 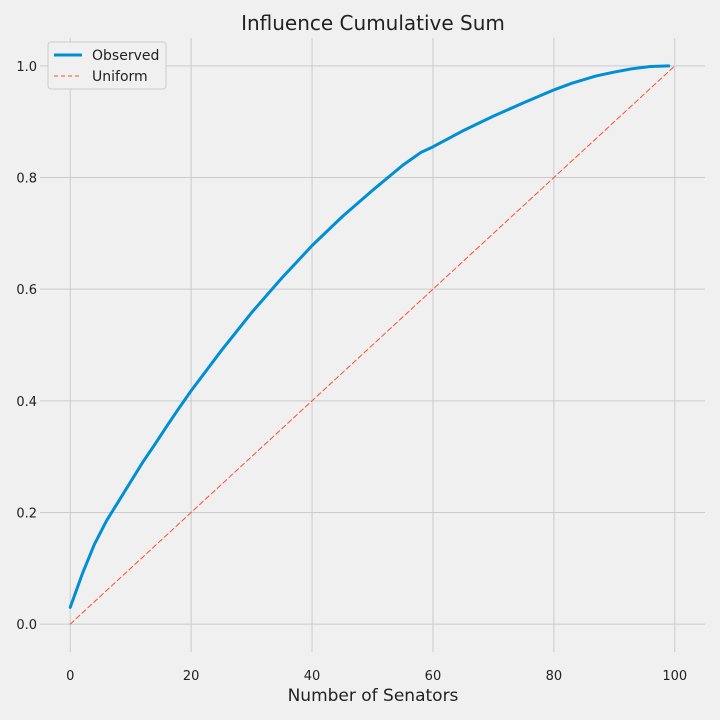 I want to click on chart-title: Influence Cumulative Sum, so click(x=373, y=23).